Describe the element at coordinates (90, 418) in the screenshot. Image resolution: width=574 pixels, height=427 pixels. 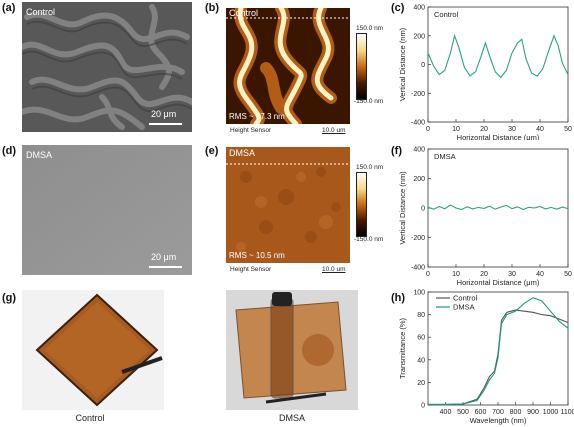
I see `photo-caption-control: Control` at that location.